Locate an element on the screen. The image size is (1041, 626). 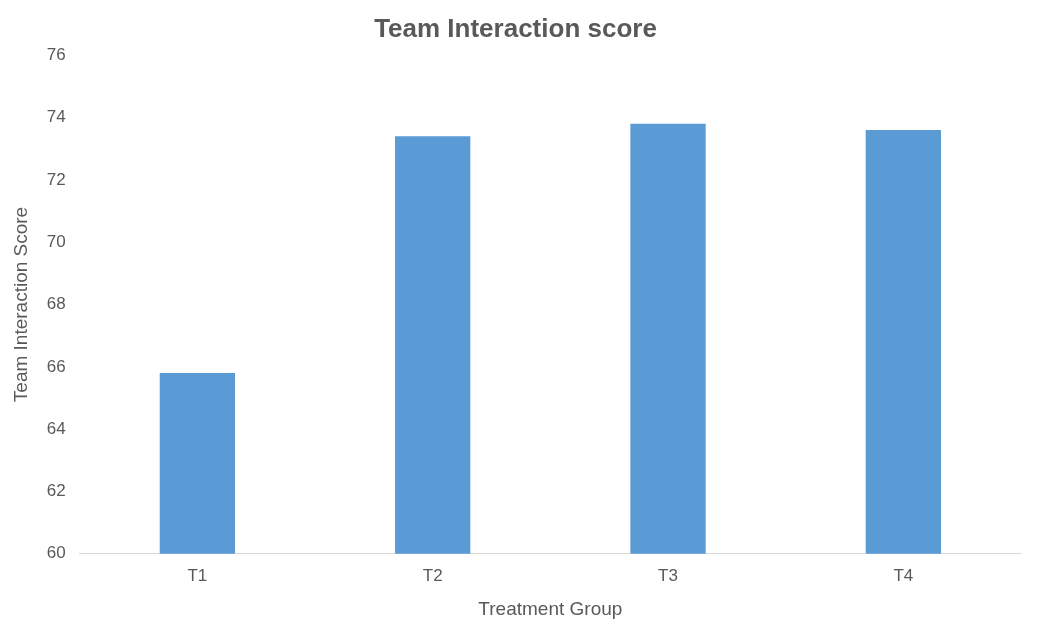
x-tick-label: T4 is located at coordinates (903, 575).